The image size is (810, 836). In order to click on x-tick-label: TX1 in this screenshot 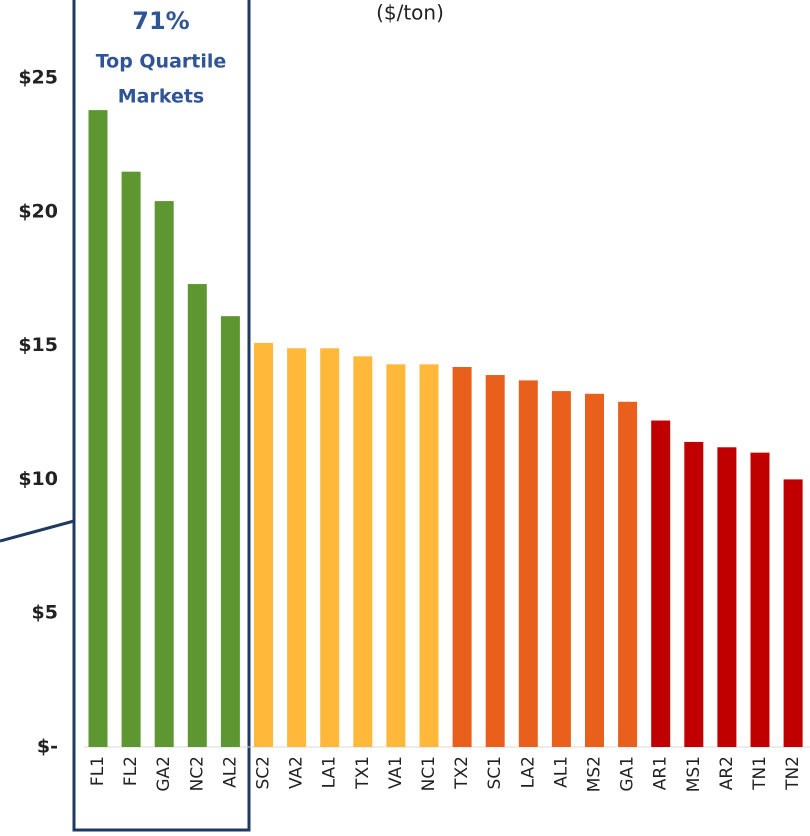, I will do `click(363, 773)`.